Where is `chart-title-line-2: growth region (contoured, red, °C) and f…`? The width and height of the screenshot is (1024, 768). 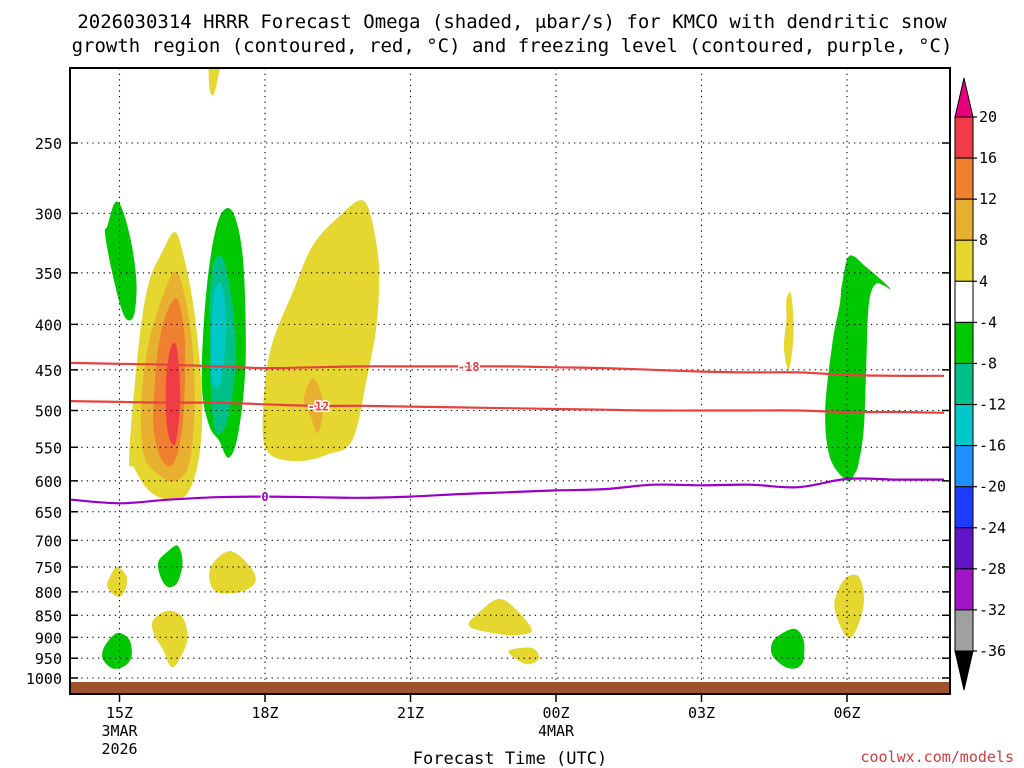
chart-title-line-2: growth region (contoured, red, °C) and f… is located at coordinates (512, 46).